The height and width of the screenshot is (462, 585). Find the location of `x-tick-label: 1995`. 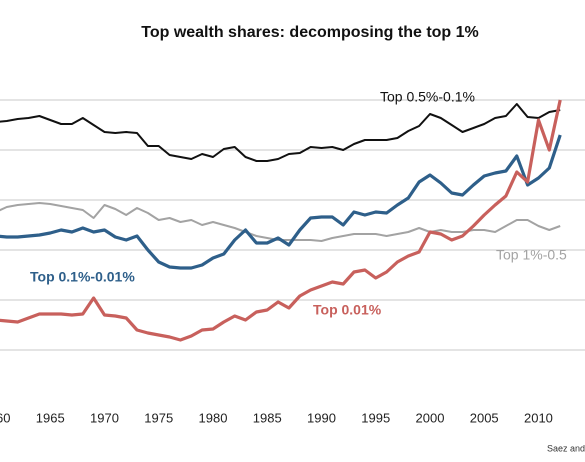

x-tick-label: 1995 is located at coordinates (375, 417).